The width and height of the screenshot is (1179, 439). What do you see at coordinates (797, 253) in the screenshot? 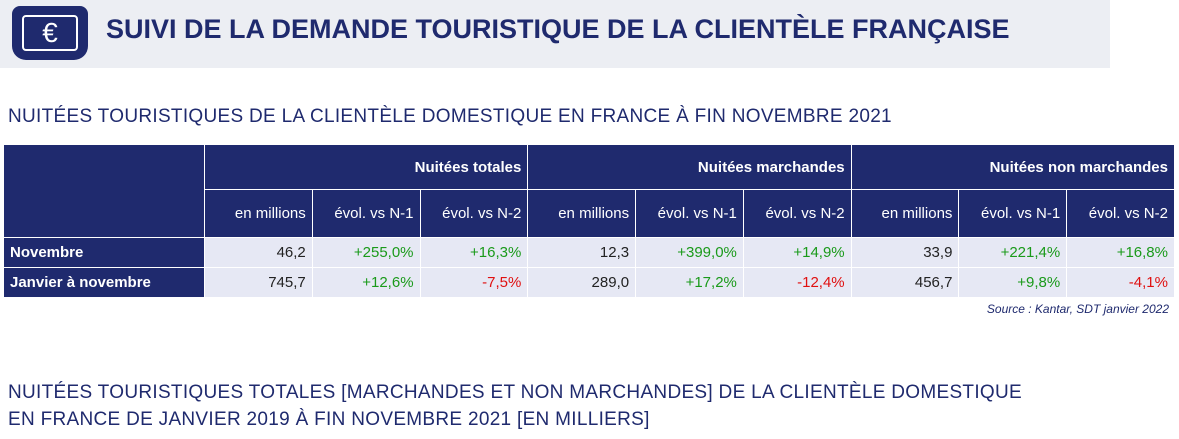
I see `value-cell: +14,9%` at bounding box center [797, 253].